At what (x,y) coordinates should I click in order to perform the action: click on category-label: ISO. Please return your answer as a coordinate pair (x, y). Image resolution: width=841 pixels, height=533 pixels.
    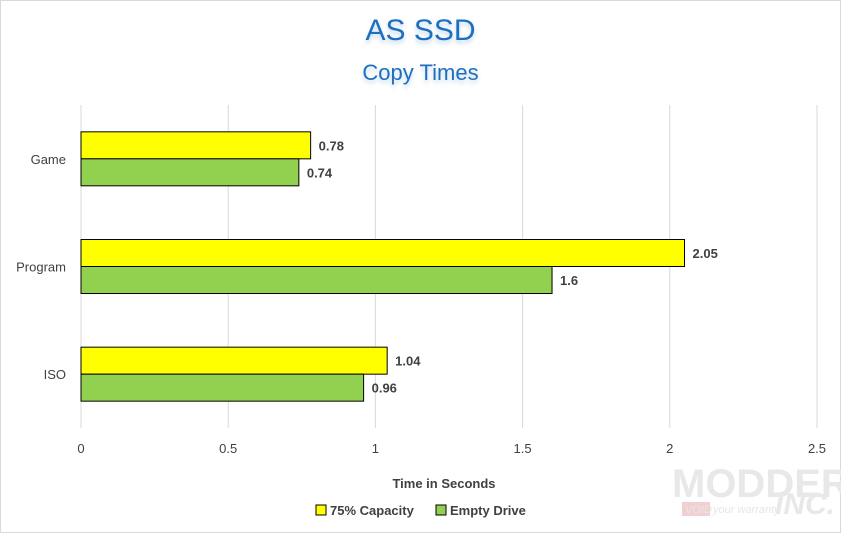
    Looking at the image, I should click on (55, 374).